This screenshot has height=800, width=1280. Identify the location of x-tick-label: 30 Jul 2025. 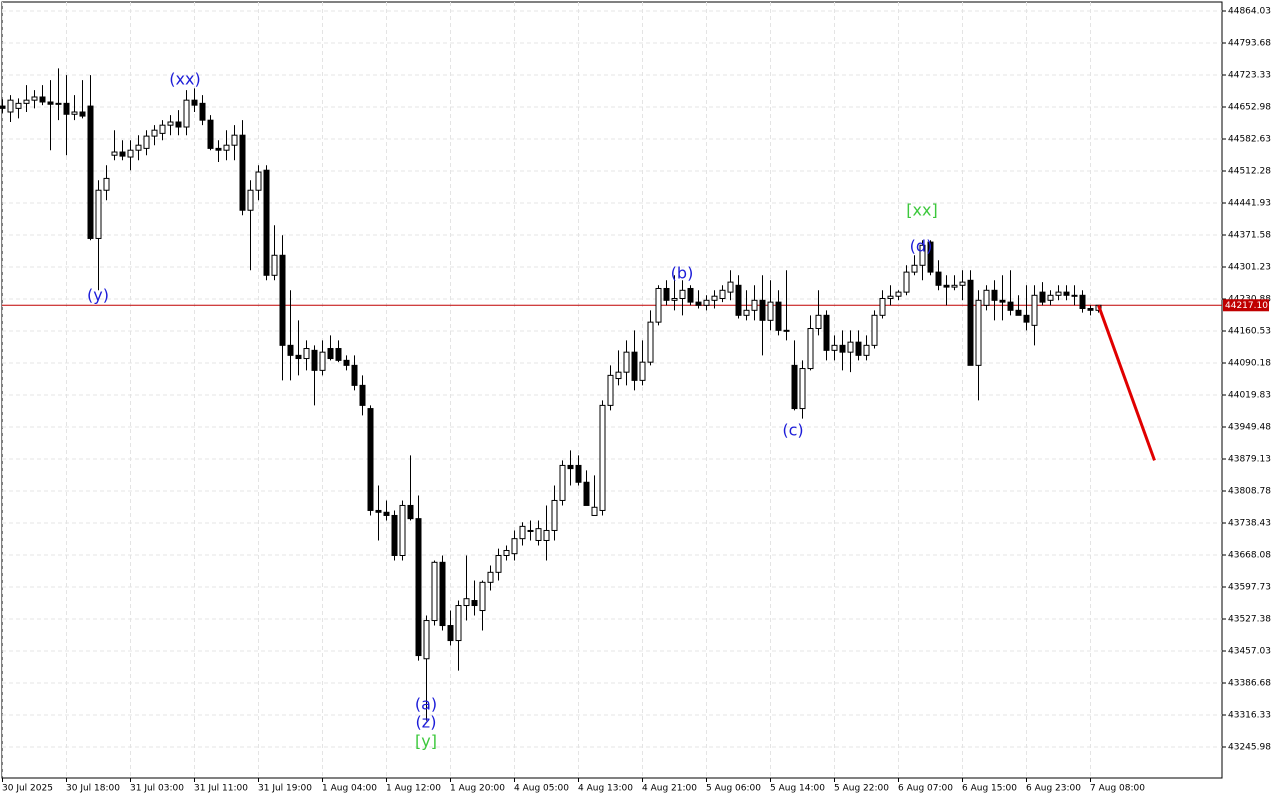
(27, 789).